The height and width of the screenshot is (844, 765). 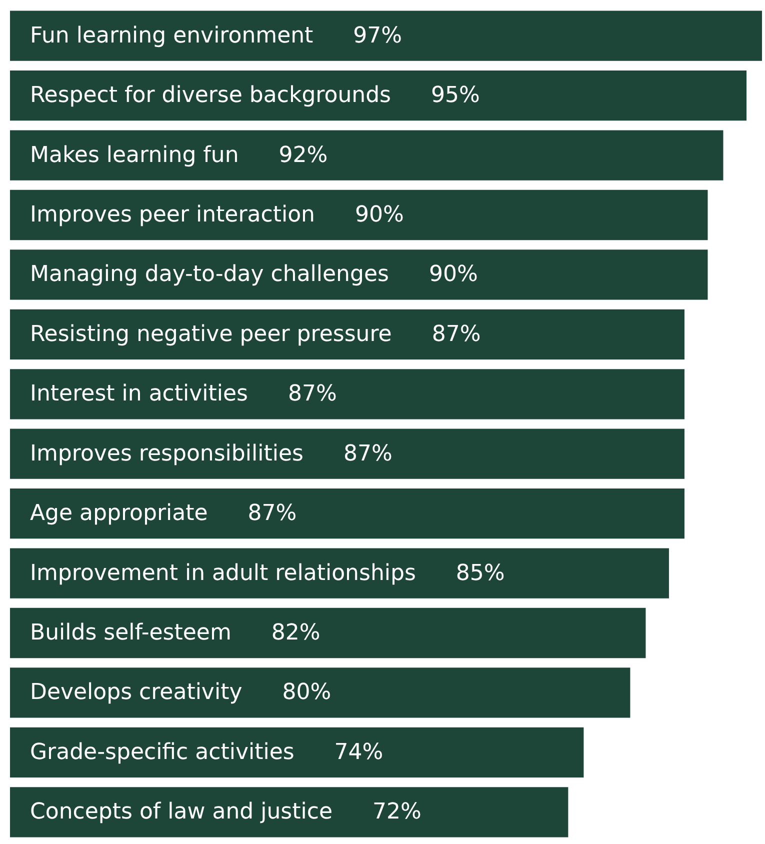 What do you see at coordinates (181, 812) in the screenshot?
I see `y-tick-label: Concepts of law and justice` at bounding box center [181, 812].